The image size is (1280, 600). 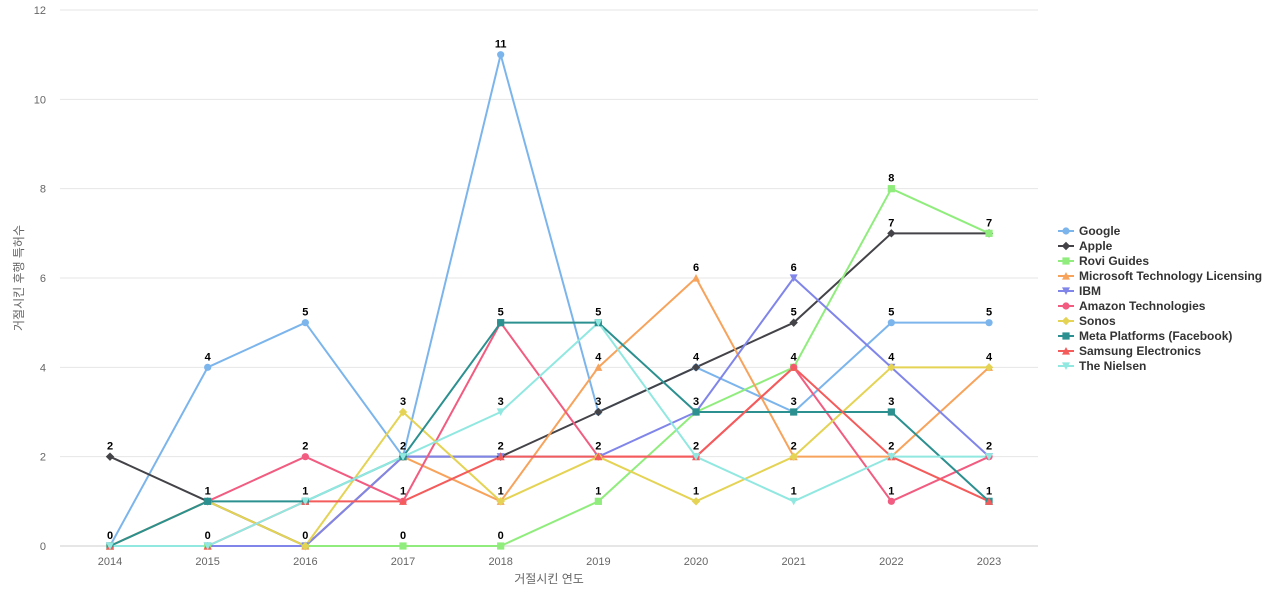 What do you see at coordinates (1085, 246) in the screenshot?
I see `legend-item: Apple` at bounding box center [1085, 246].